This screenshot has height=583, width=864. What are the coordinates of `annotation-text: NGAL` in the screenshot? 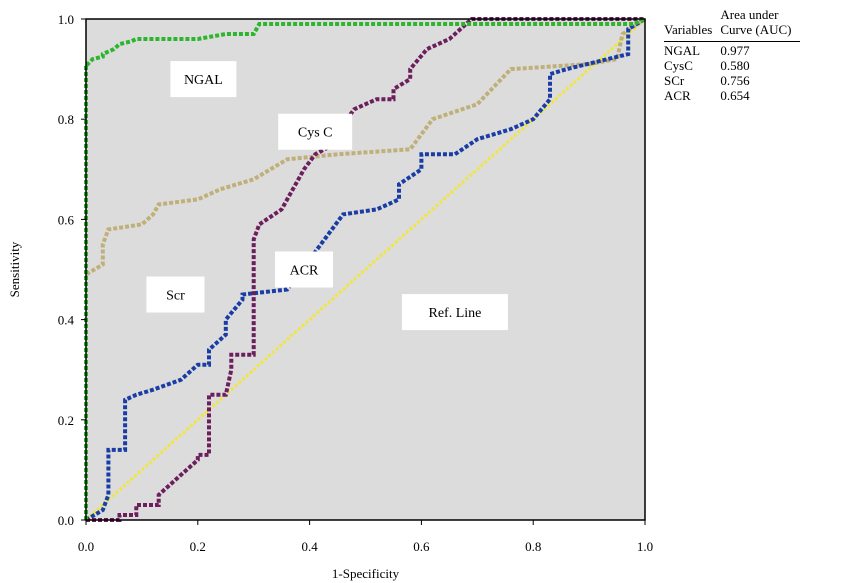 It's located at (203, 80).